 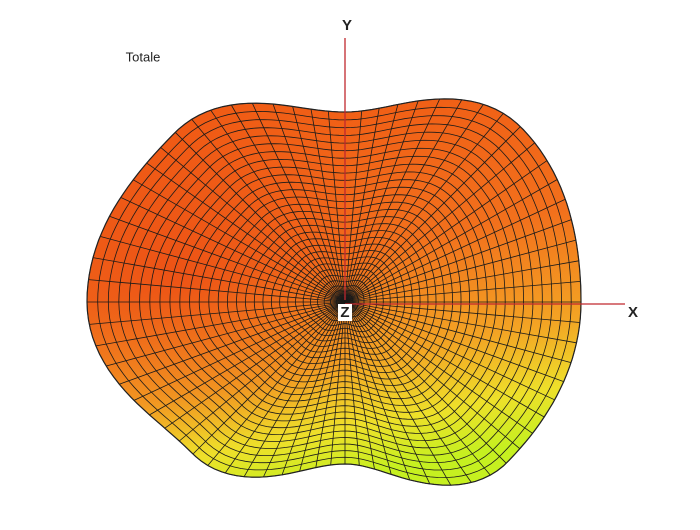 What do you see at coordinates (347, 25) in the screenshot?
I see `y-axis-label: Y` at bounding box center [347, 25].